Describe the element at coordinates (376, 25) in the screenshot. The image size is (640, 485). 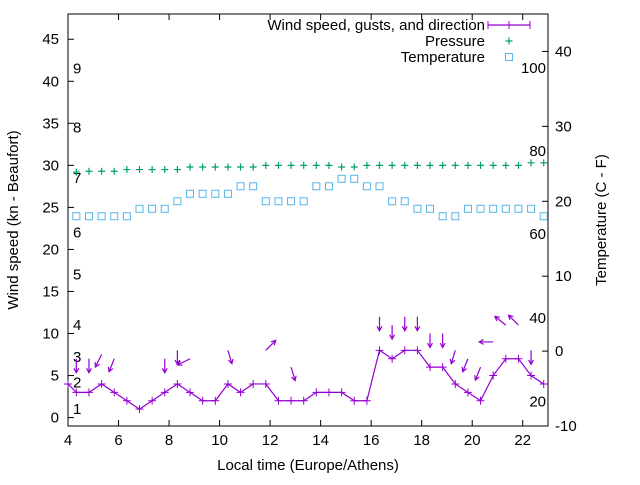
I see `legend-label-wind: Wind speed, gusts, and direction` at that location.